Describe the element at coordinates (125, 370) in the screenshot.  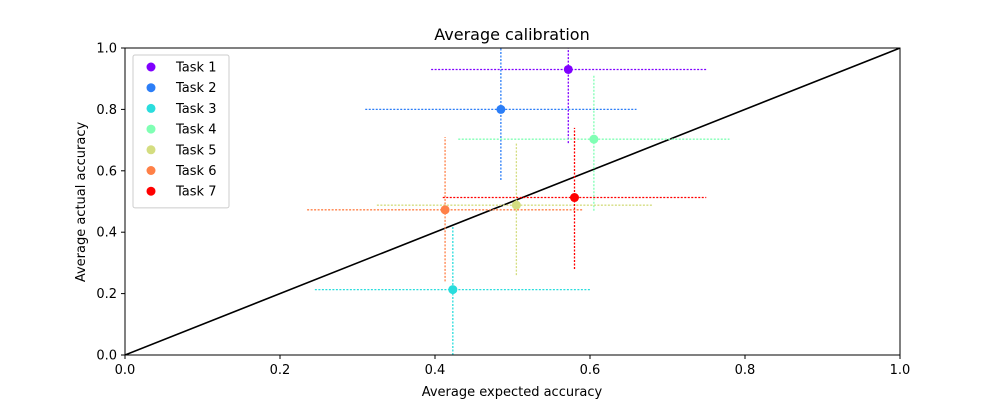
I see `x-tick-label: 0.0` at that location.